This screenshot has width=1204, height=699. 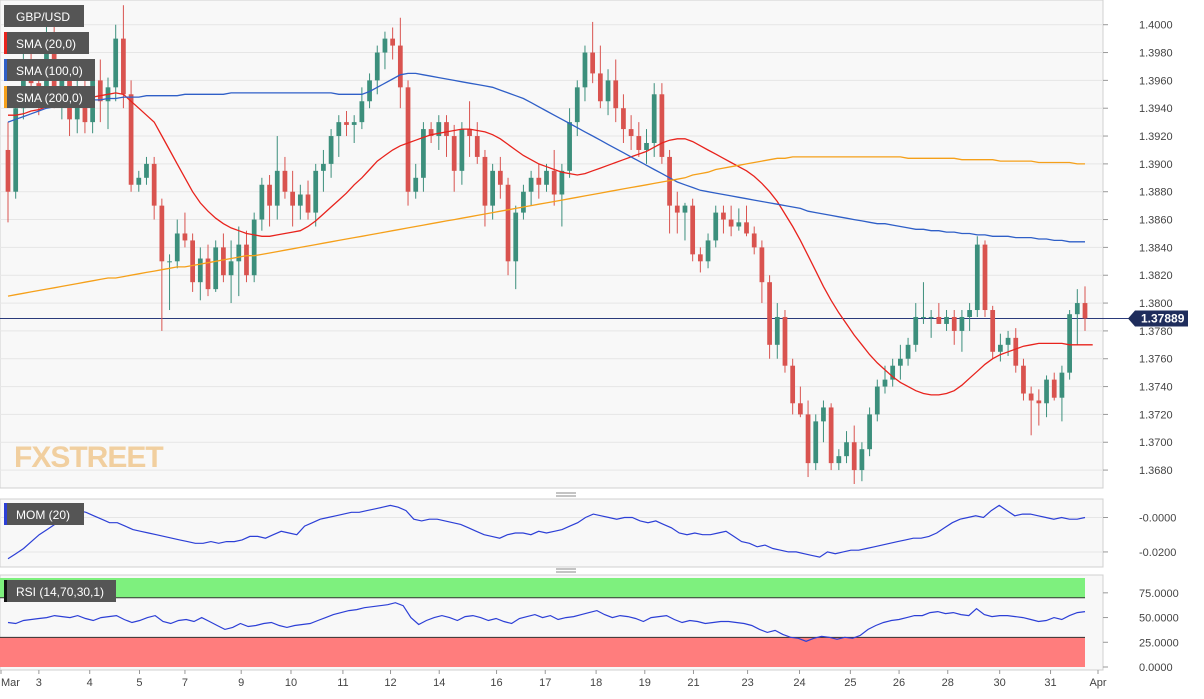 What do you see at coordinates (1156, 137) in the screenshot?
I see `price-tick-label: 1.3920` at bounding box center [1156, 137].